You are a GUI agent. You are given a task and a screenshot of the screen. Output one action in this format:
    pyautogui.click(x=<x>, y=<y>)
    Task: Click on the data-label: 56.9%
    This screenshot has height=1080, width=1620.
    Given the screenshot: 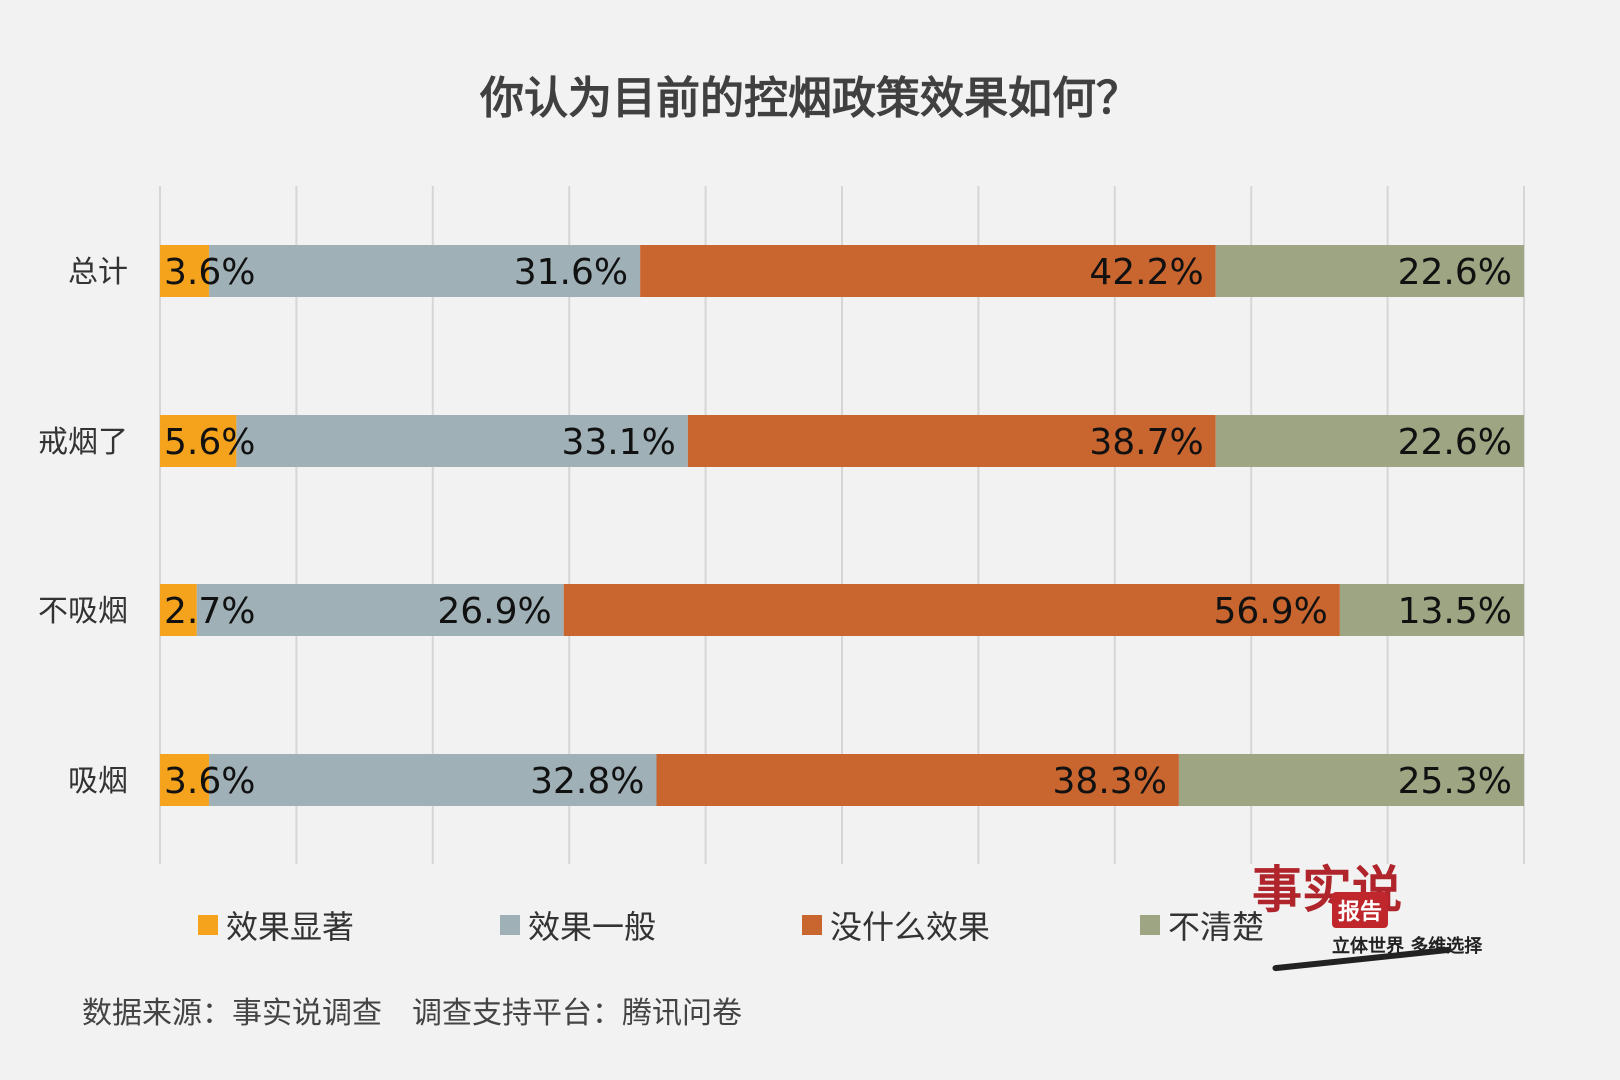 What is the action you would take?
    pyautogui.click(x=1270, y=611)
    